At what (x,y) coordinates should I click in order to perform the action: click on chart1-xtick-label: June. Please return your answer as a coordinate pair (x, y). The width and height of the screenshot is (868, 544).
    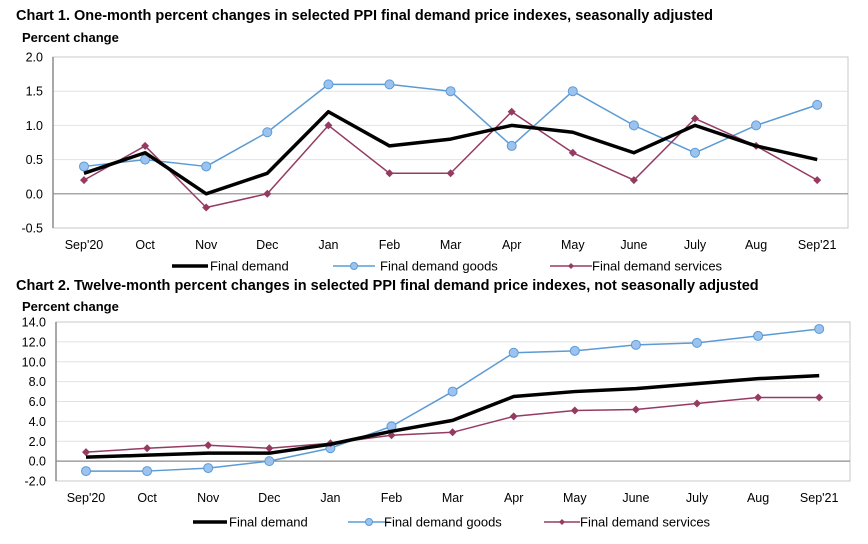
    Looking at the image, I should click on (633, 245).